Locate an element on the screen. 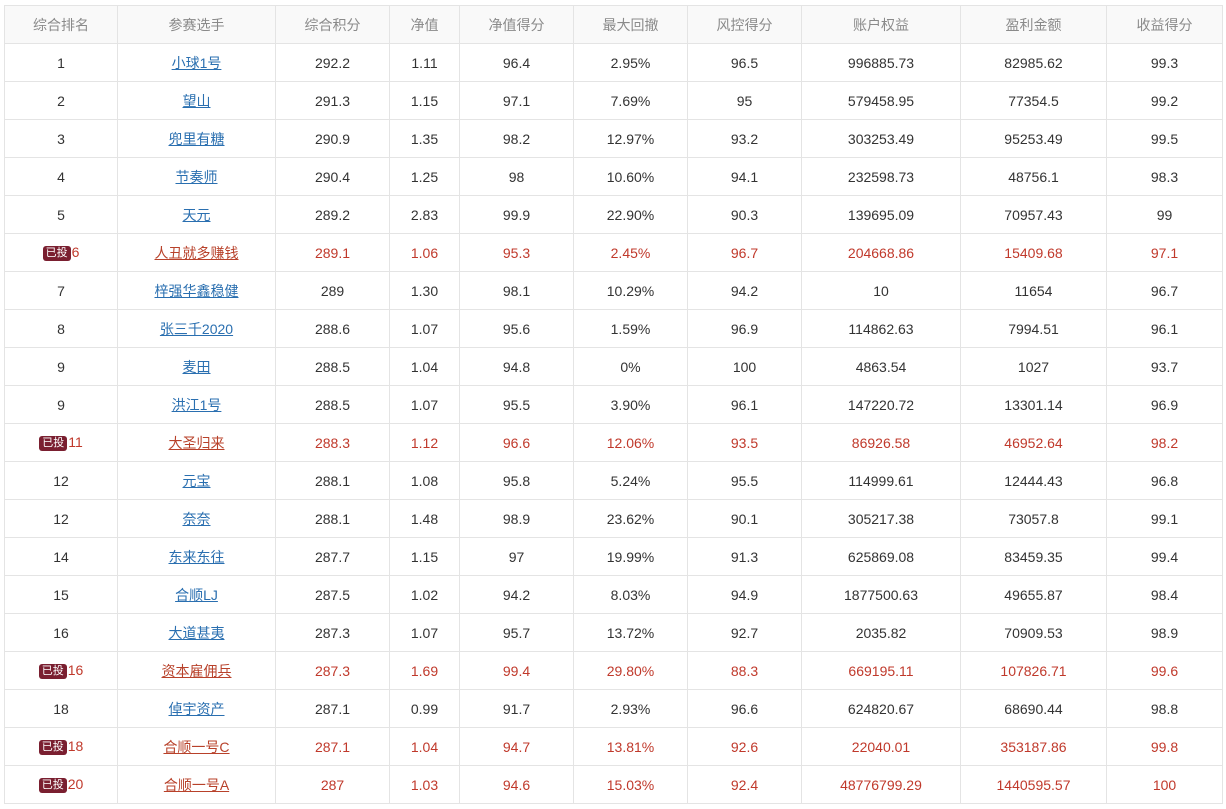 The image size is (1226, 809). rank-cell: 5 is located at coordinates (61, 214).